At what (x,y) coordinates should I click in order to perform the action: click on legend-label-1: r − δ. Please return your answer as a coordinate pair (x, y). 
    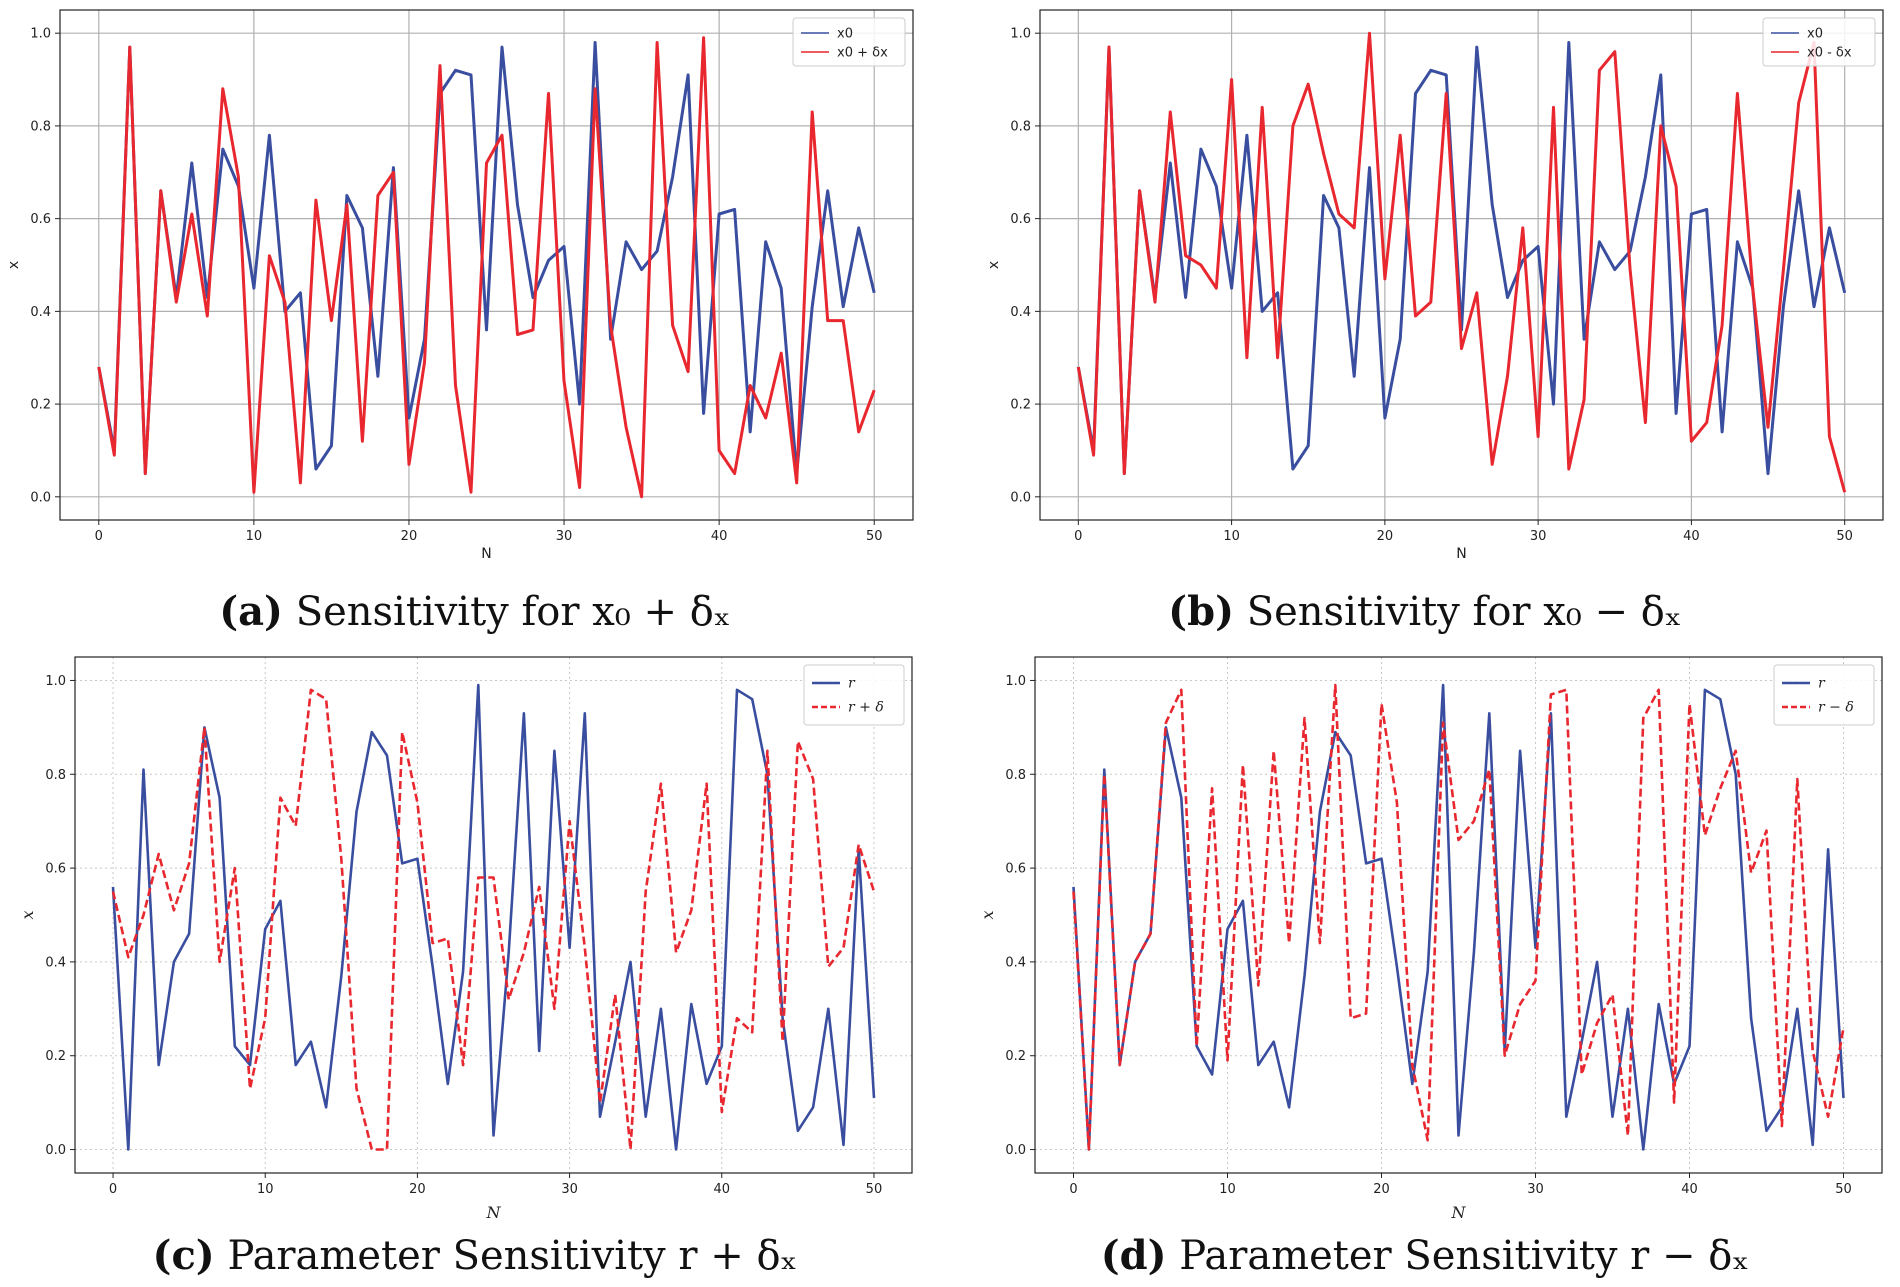
    Looking at the image, I should click on (1836, 708).